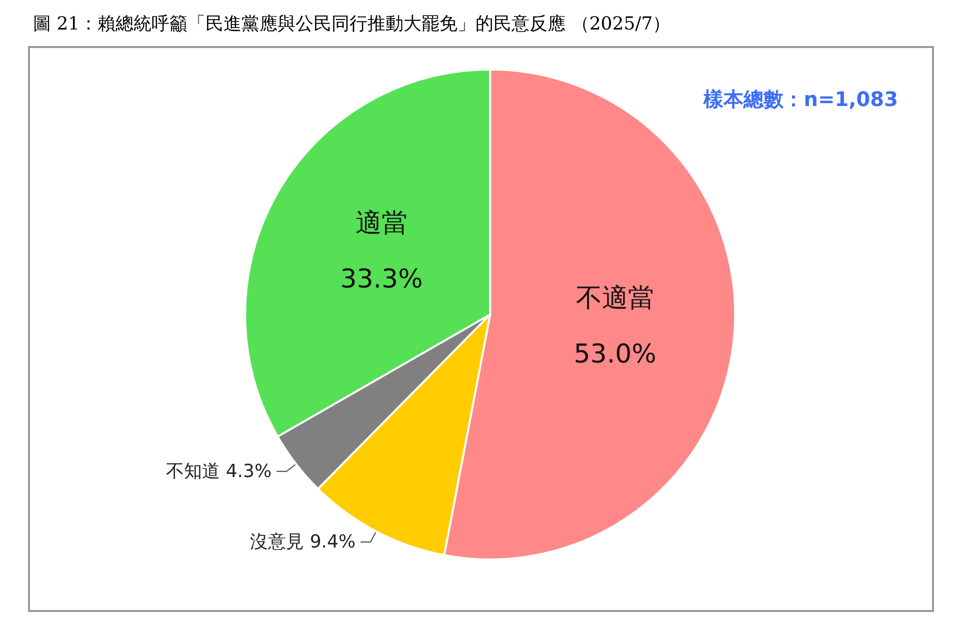 Image resolution: width=961 pixels, height=634 pixels. I want to click on text: 樣本總數：n=1,083, so click(800, 99).